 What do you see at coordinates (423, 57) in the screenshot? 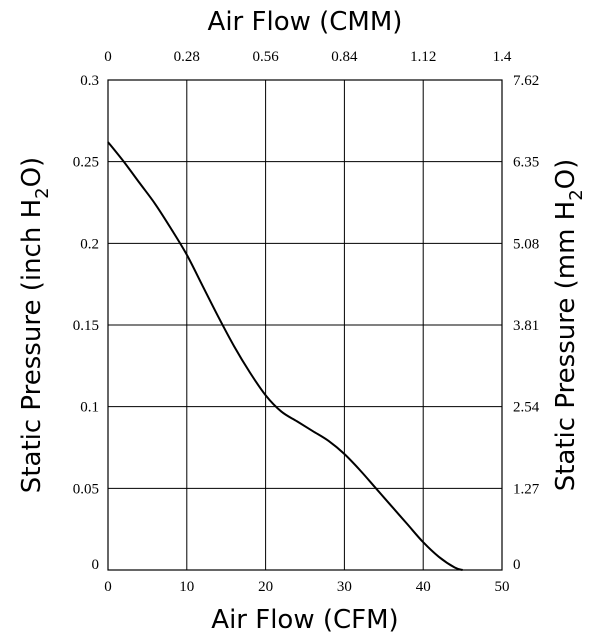
I see `x2-tick-label: 1.12` at bounding box center [423, 57].